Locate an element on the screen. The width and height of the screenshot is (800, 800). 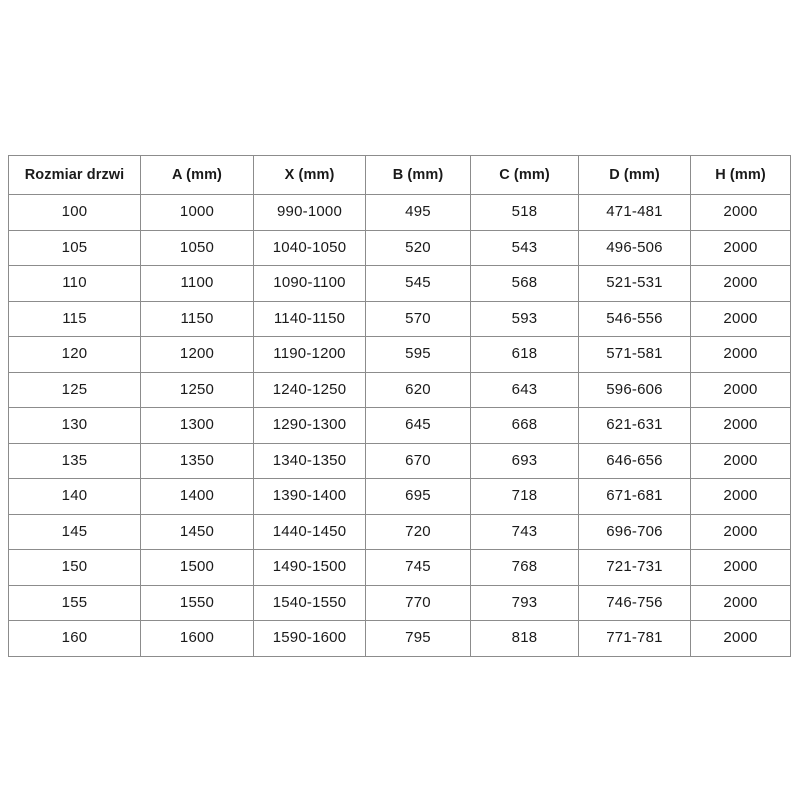
cell-r1-c3: 520 is located at coordinates (418, 247).